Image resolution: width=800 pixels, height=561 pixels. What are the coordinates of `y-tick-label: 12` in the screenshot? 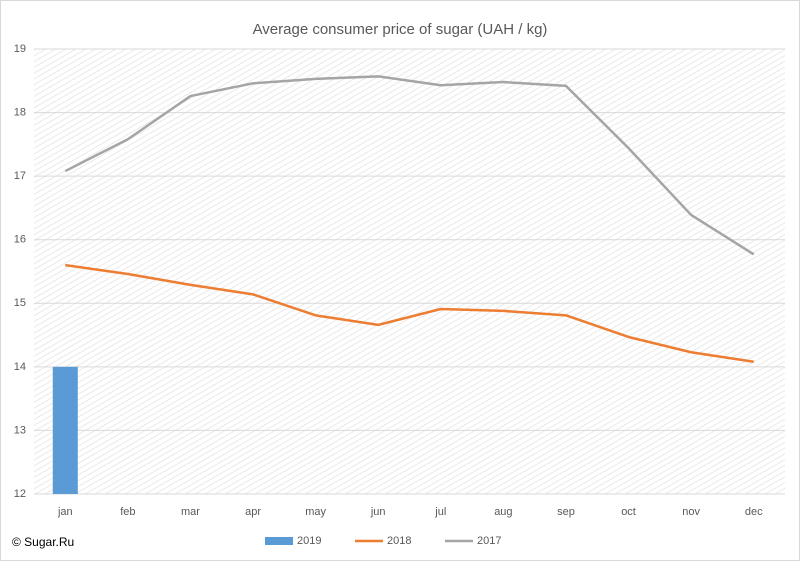 It's located at (20, 494).